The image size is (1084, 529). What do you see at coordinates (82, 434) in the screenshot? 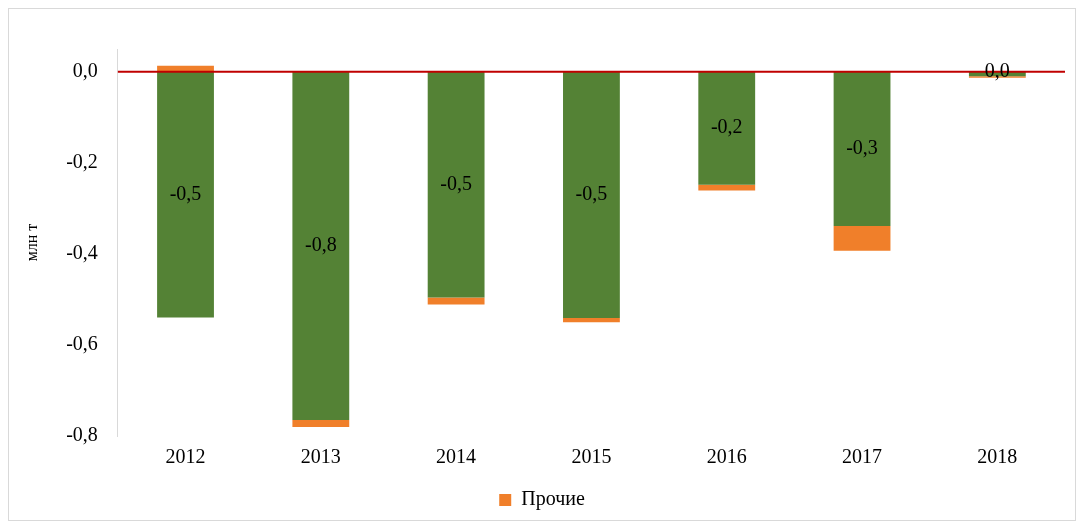
I see `y-tick-label: -0,8` at bounding box center [82, 434].